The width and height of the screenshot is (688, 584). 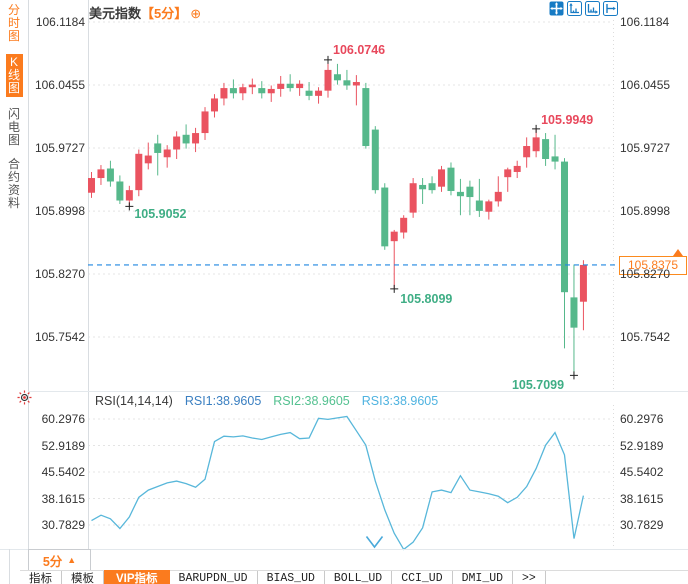 What do you see at coordinates (59, 211) in the screenshot?
I see `price-axis-label-left: 105.8998` at bounding box center [59, 211].